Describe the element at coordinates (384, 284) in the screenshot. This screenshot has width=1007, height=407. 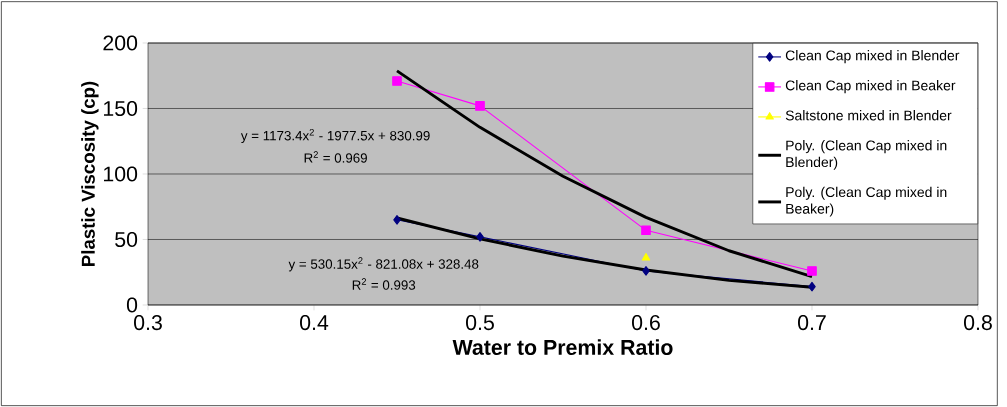
I see `annotation: R$^{2}$ = 0.993` at that location.